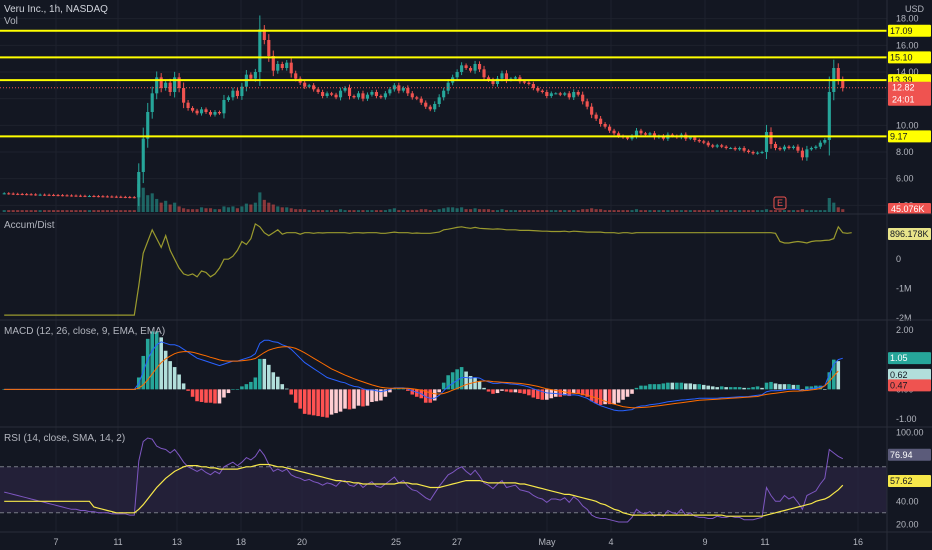 The height and width of the screenshot is (550, 932). I want to click on macd-line, so click(423, 375).